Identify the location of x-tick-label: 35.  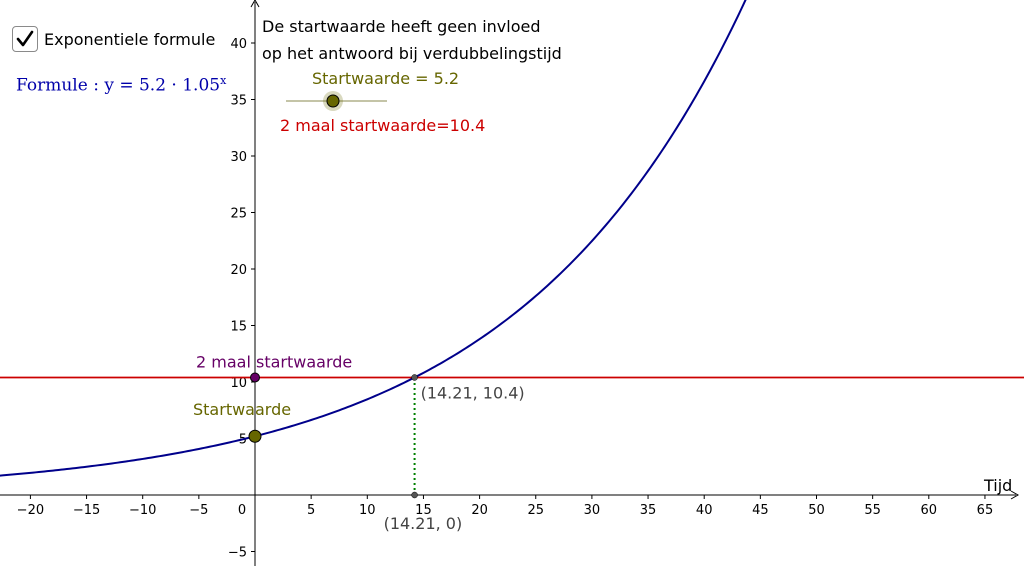
(648, 510).